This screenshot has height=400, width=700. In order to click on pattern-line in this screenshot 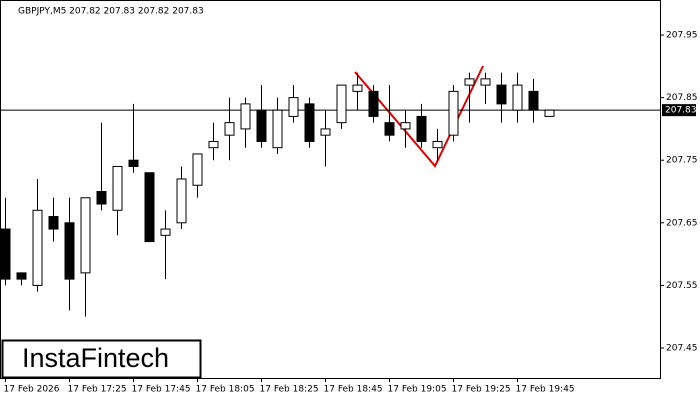, I will do `click(419, 116)`.